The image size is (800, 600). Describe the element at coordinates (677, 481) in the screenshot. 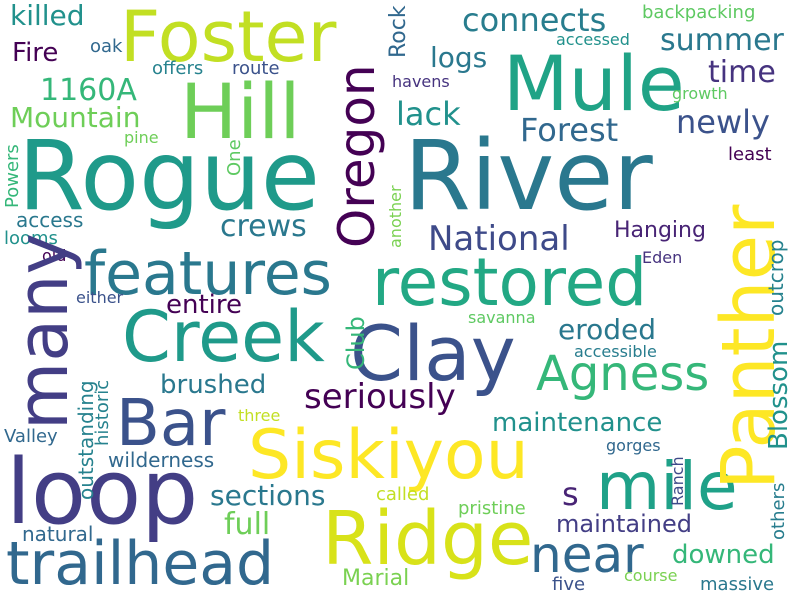

I see `word-ranch: Ranch` at that location.